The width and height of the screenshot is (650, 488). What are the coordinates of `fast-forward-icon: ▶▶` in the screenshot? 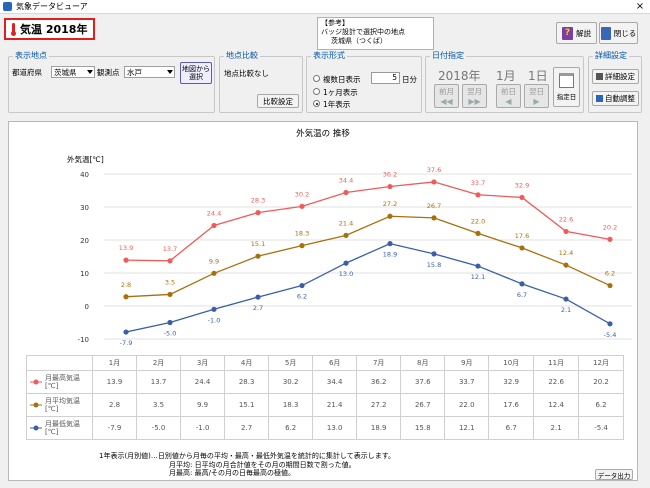 It's located at (474, 101).